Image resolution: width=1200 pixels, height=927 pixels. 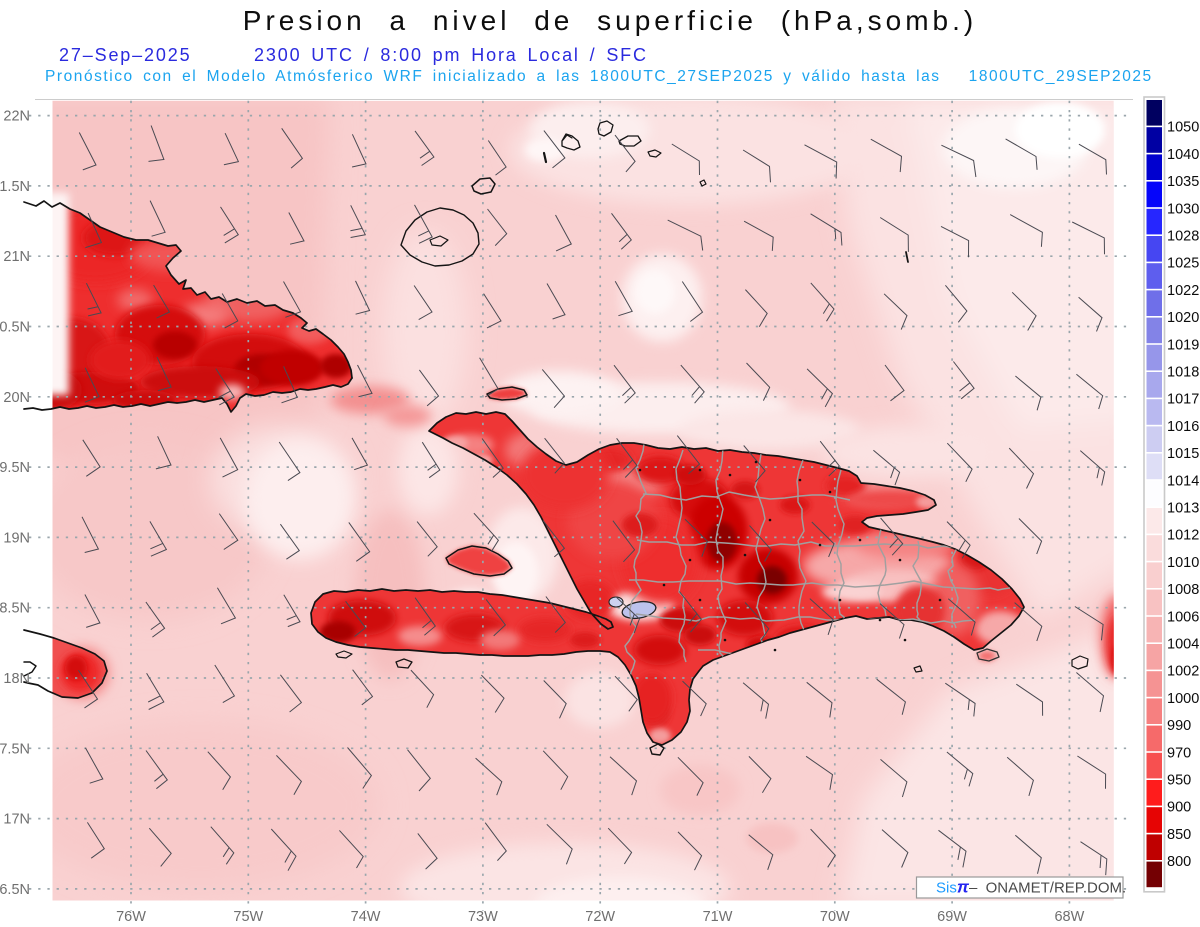 What do you see at coordinates (718, 917) in the screenshot?
I see `svg-text: 71W` at bounding box center [718, 917].